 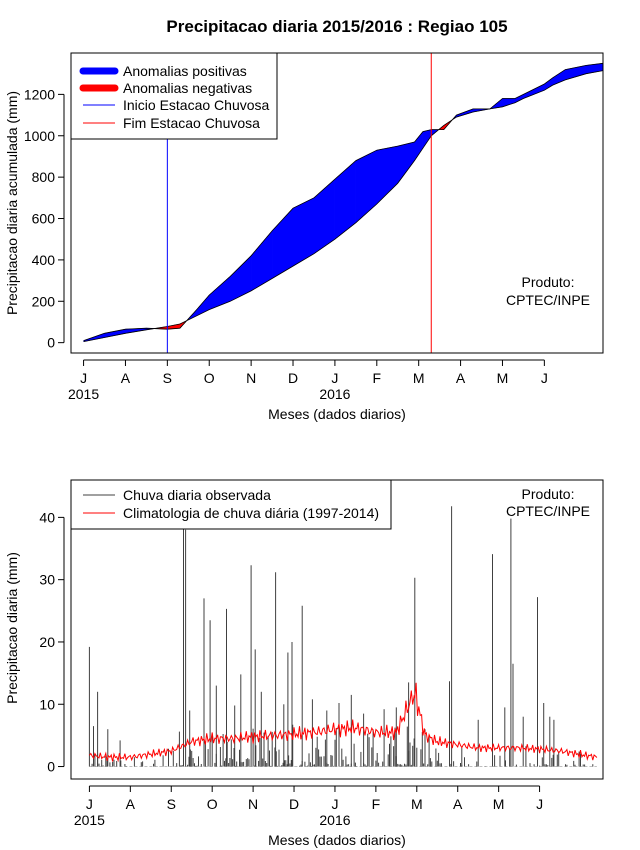 What do you see at coordinates (47, 517) in the screenshot?
I see `y-tick-label: 40` at bounding box center [47, 517].